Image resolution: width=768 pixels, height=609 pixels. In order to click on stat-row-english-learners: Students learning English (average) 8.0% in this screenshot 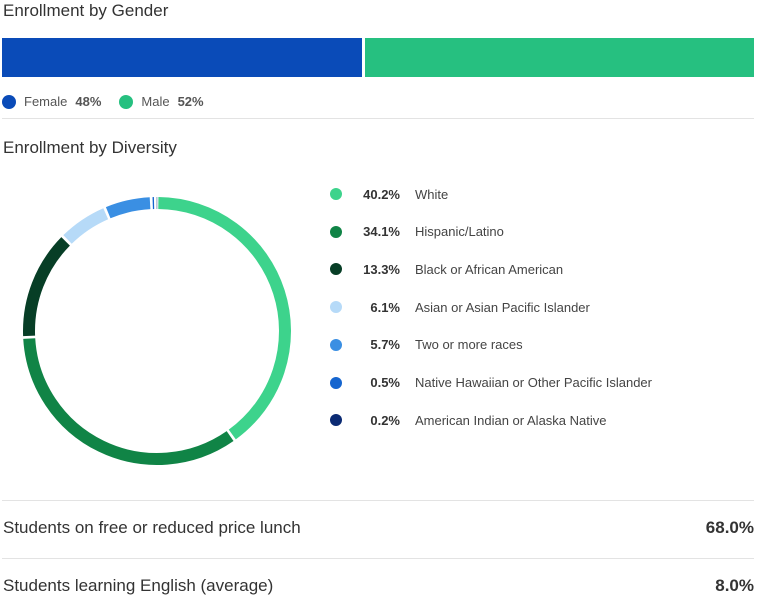, I will do `click(378, 586)`.